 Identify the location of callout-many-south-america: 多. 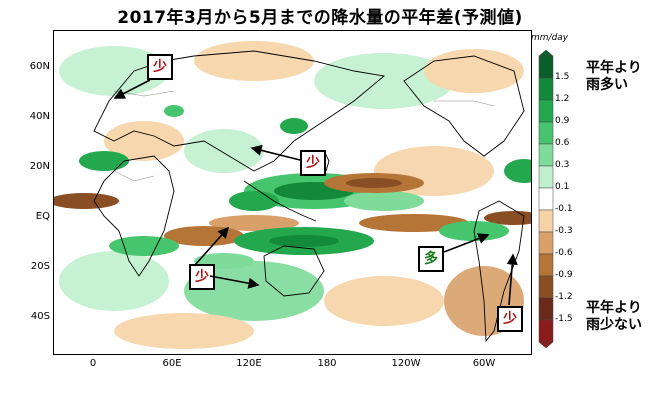
(431, 259).